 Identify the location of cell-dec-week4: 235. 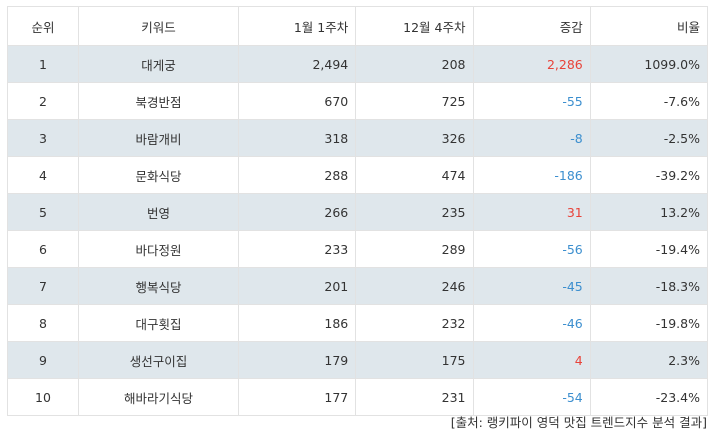
(414, 212).